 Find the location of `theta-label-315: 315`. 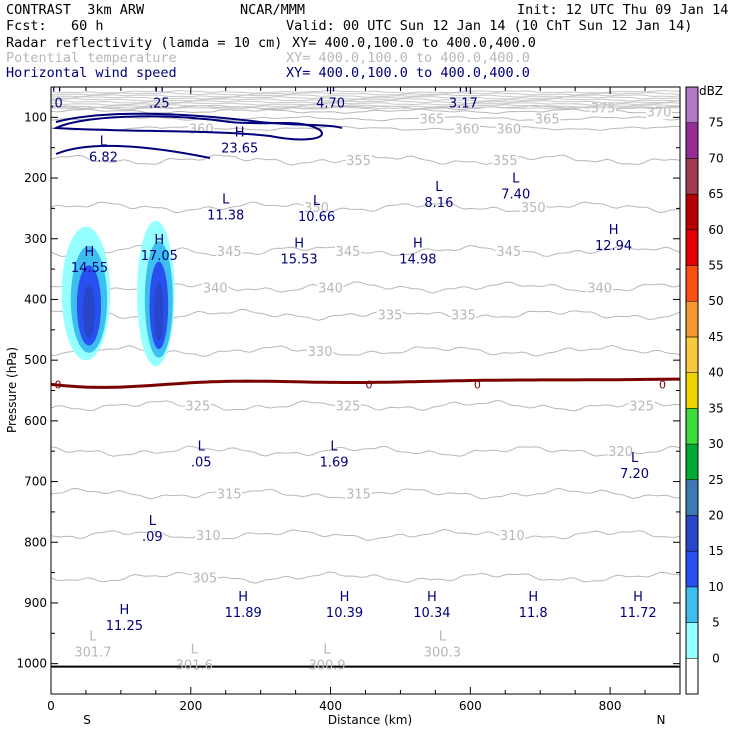

theta-label-315: 315 is located at coordinates (358, 495).